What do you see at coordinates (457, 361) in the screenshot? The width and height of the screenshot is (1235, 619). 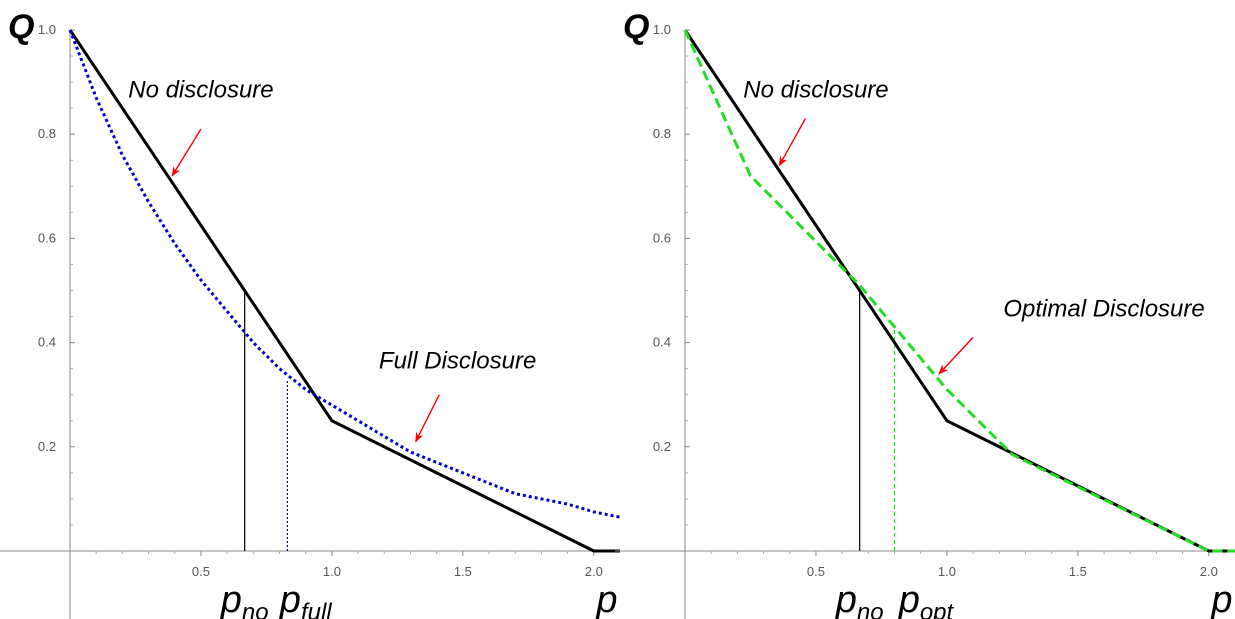 I see `annotation-label: Full Disclosure` at bounding box center [457, 361].